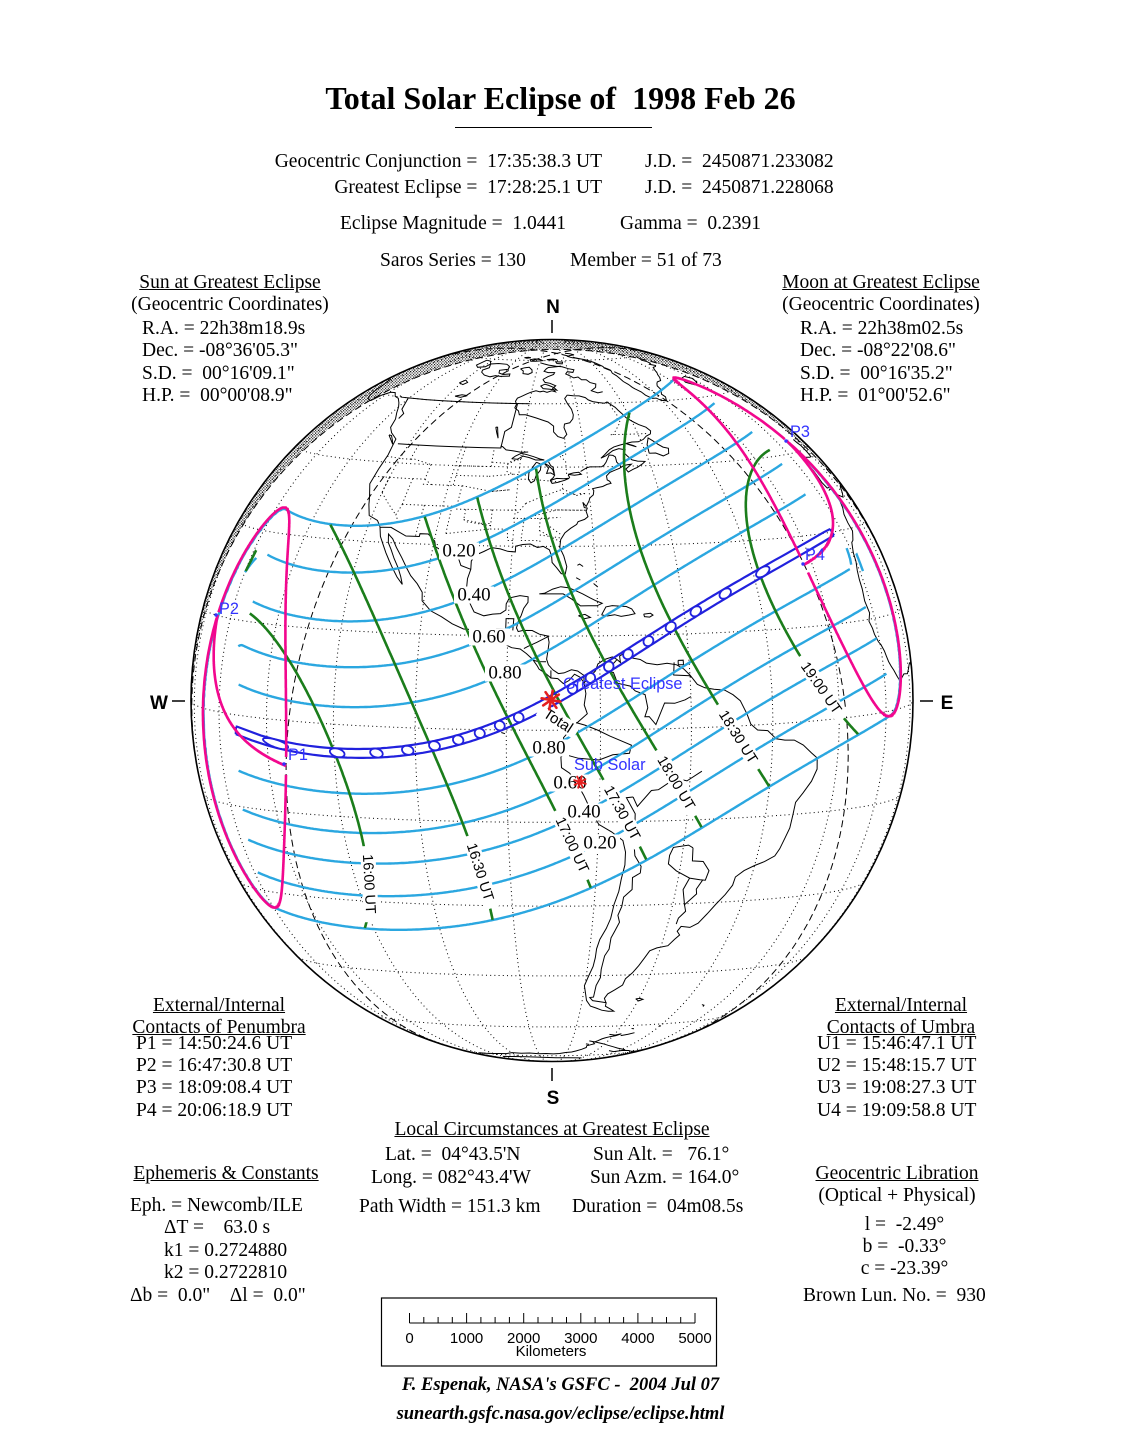  I want to click on svg-text: 0, so click(409, 1338).